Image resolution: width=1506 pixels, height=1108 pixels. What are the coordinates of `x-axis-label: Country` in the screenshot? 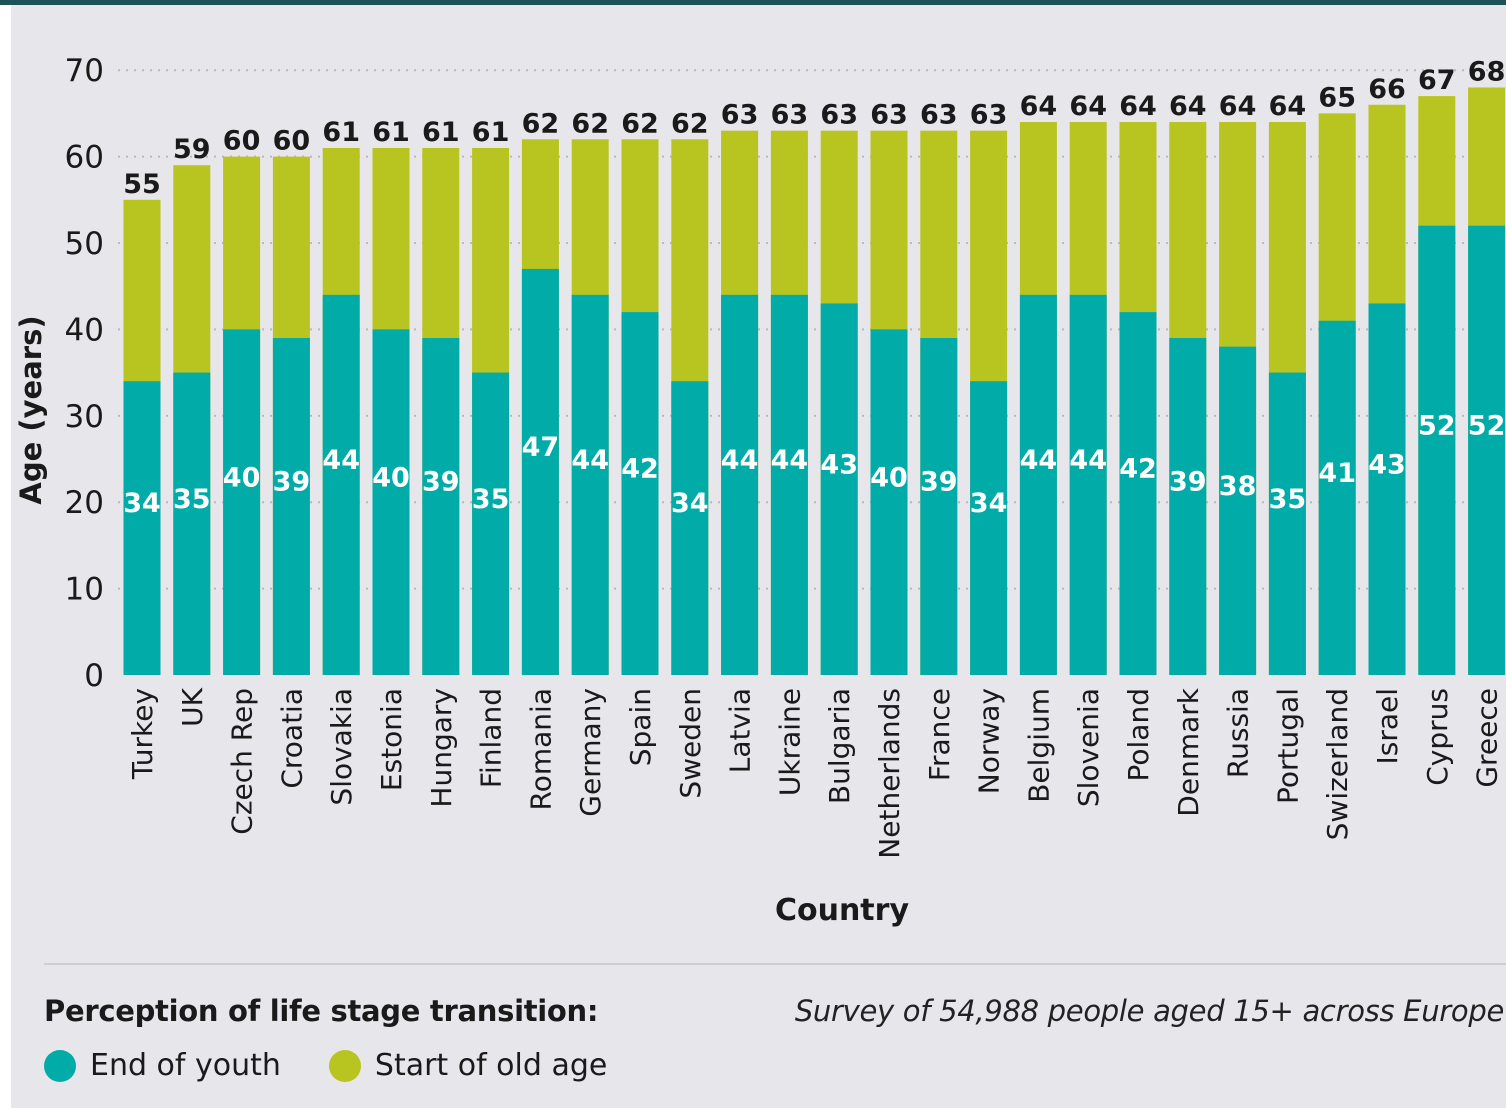 It's located at (842, 910).